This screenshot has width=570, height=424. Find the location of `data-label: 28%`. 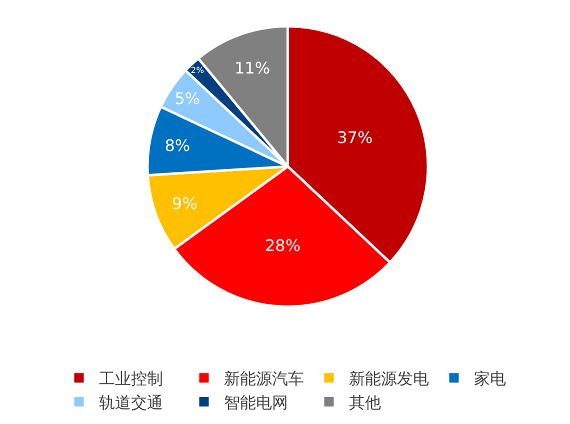

data-label: 28% is located at coordinates (282, 246).